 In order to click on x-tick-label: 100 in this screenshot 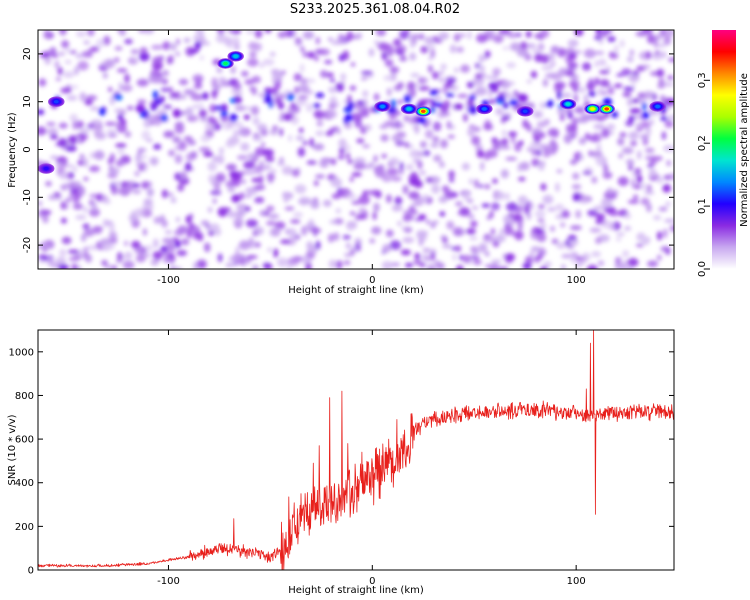, I will do `click(576, 280)`.